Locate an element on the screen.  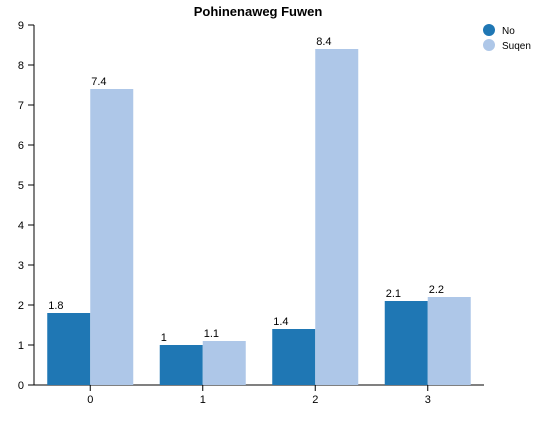
legend-marker-no is located at coordinates (489, 30).